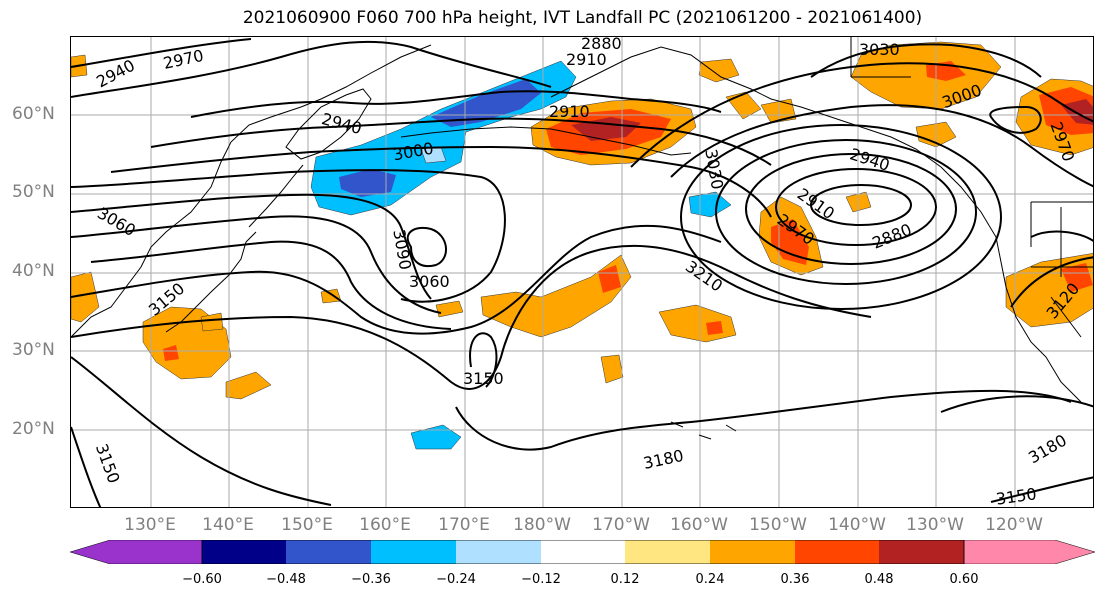  Describe the element at coordinates (935, 525) in the screenshot. I see `lon-label-130w: 130°W` at that location.